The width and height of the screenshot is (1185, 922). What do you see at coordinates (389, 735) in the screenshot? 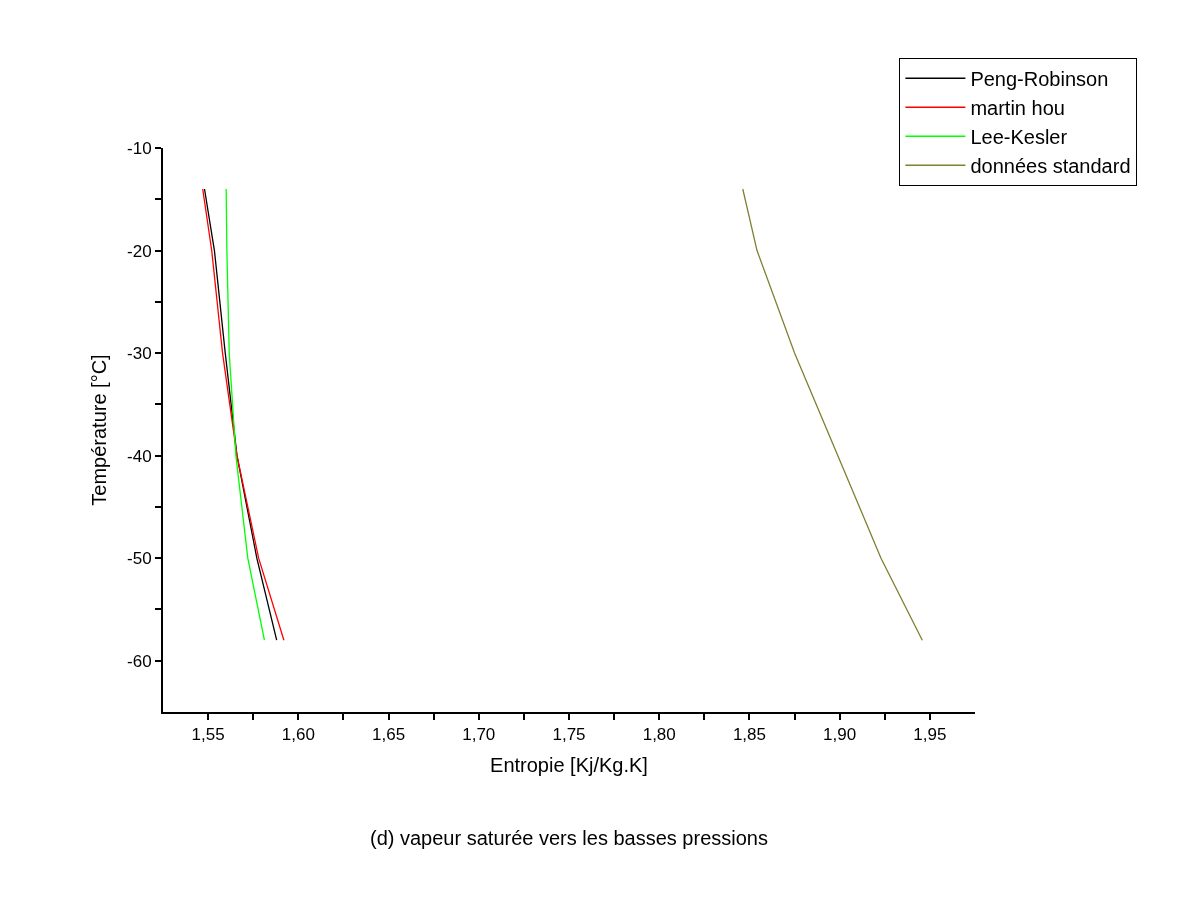
I see `x-tick-label: 1,65` at bounding box center [389, 735].